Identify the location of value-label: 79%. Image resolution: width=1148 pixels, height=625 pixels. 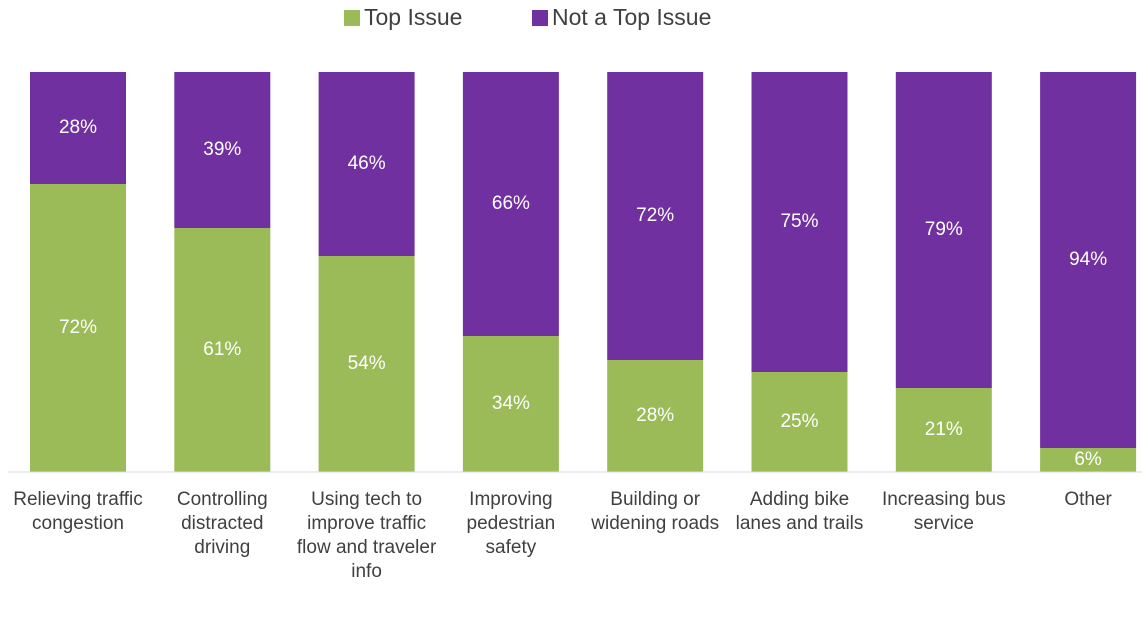
(944, 229).